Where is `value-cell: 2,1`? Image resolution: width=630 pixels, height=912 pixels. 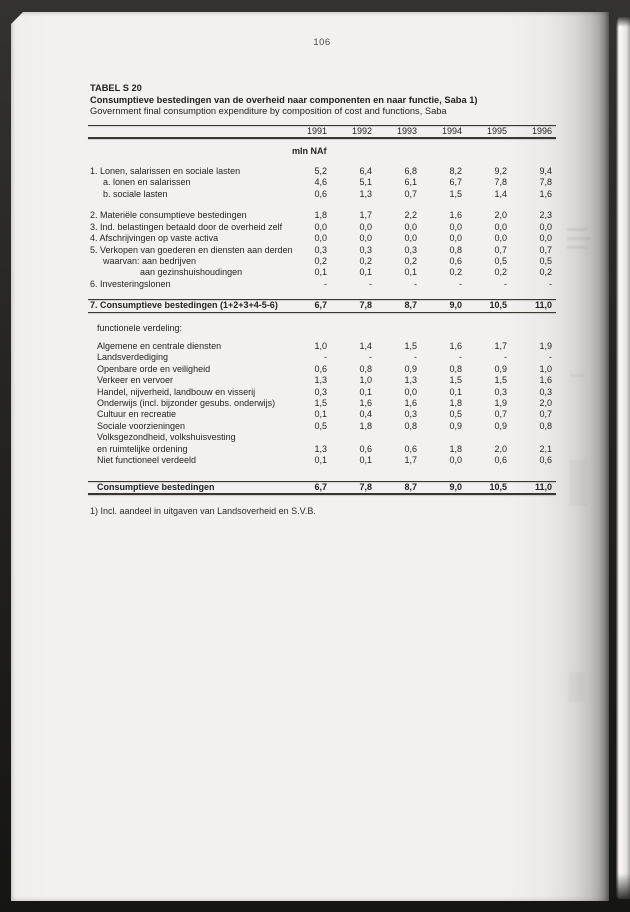
value-cell: 2,1 is located at coordinates (545, 448).